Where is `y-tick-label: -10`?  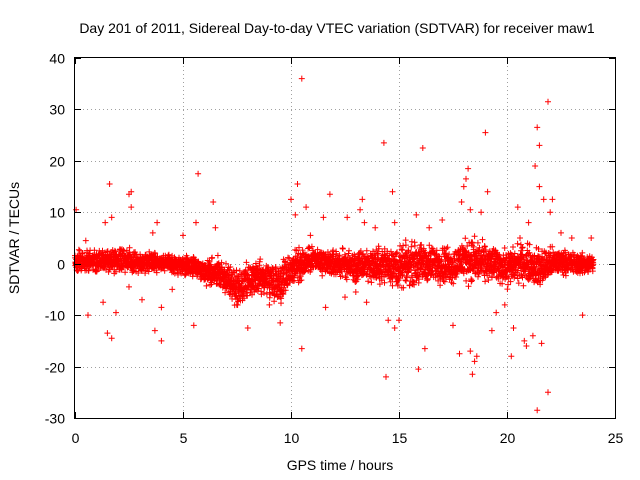 y-tick-label: -10 is located at coordinates (55, 316).